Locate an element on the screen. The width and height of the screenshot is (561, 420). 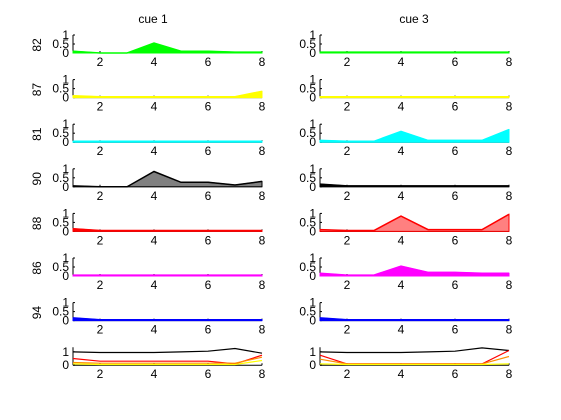
summary-panel-cue-1: 2 4 6 8 01 is located at coordinates (163, 363).